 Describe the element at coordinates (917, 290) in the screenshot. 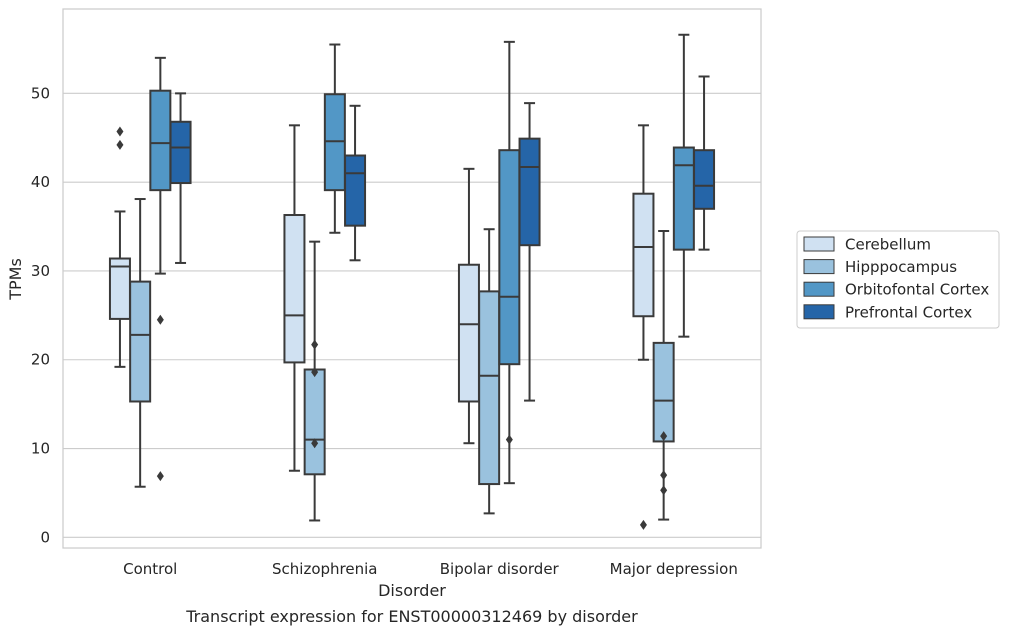

I see `legend-label: Orbitofontal Cortex` at that location.